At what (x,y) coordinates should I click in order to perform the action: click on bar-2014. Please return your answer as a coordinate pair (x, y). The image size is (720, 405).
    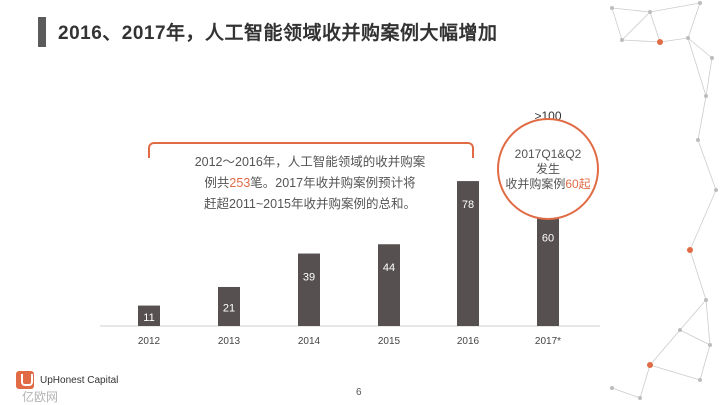
    Looking at the image, I should click on (309, 289).